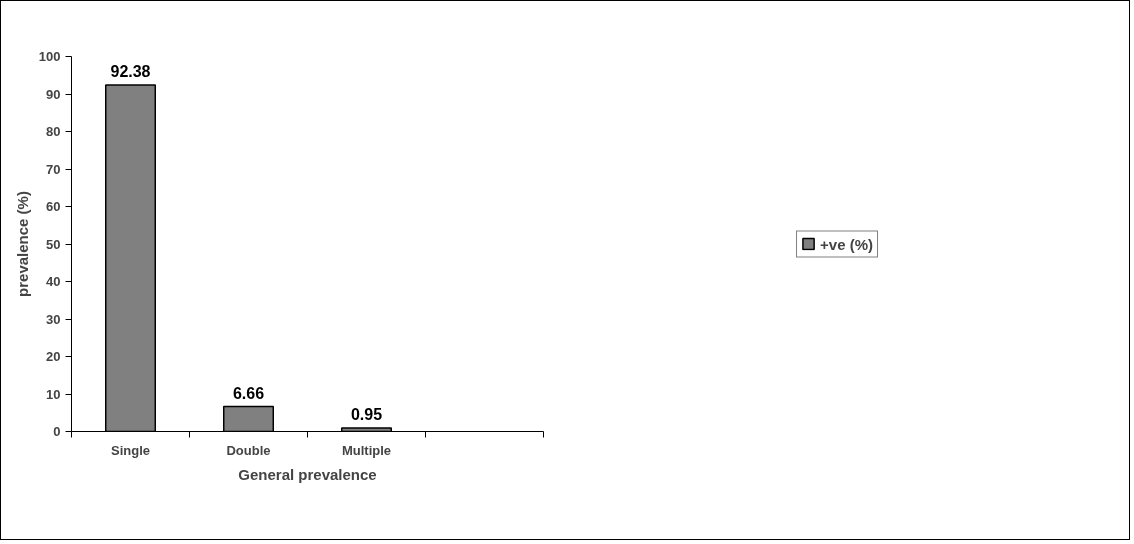 The height and width of the screenshot is (544, 1134). Describe the element at coordinates (366, 414) in the screenshot. I see `data-label: 0.95` at that location.